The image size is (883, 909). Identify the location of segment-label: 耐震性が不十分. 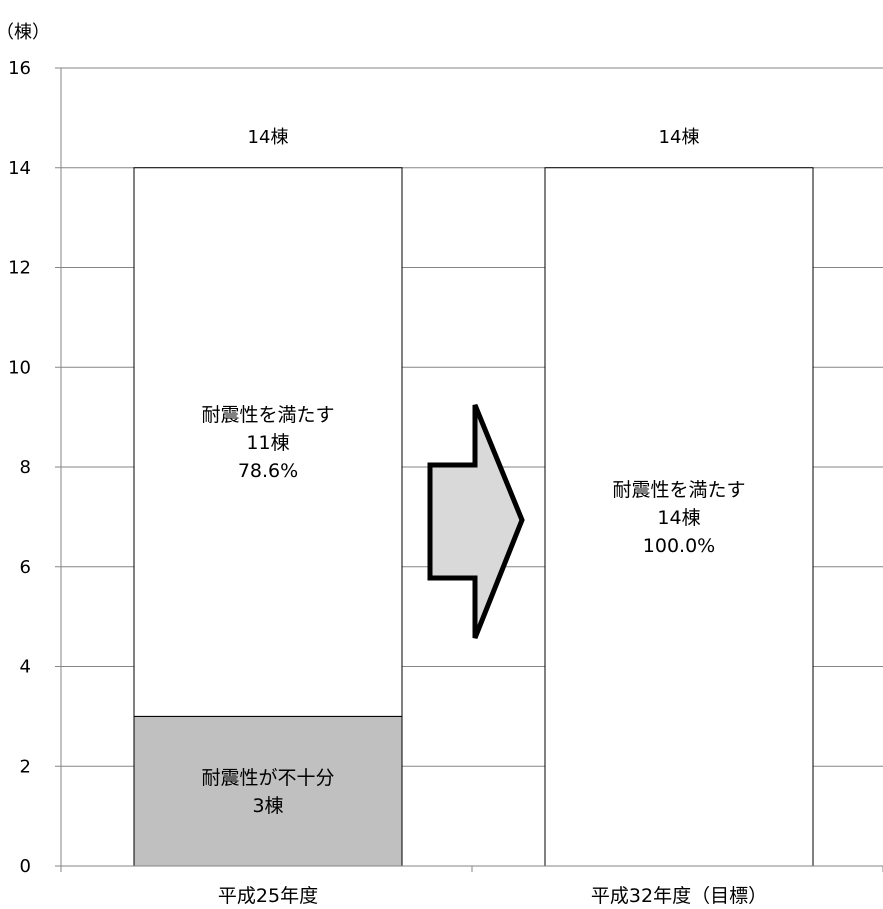
(267, 778).